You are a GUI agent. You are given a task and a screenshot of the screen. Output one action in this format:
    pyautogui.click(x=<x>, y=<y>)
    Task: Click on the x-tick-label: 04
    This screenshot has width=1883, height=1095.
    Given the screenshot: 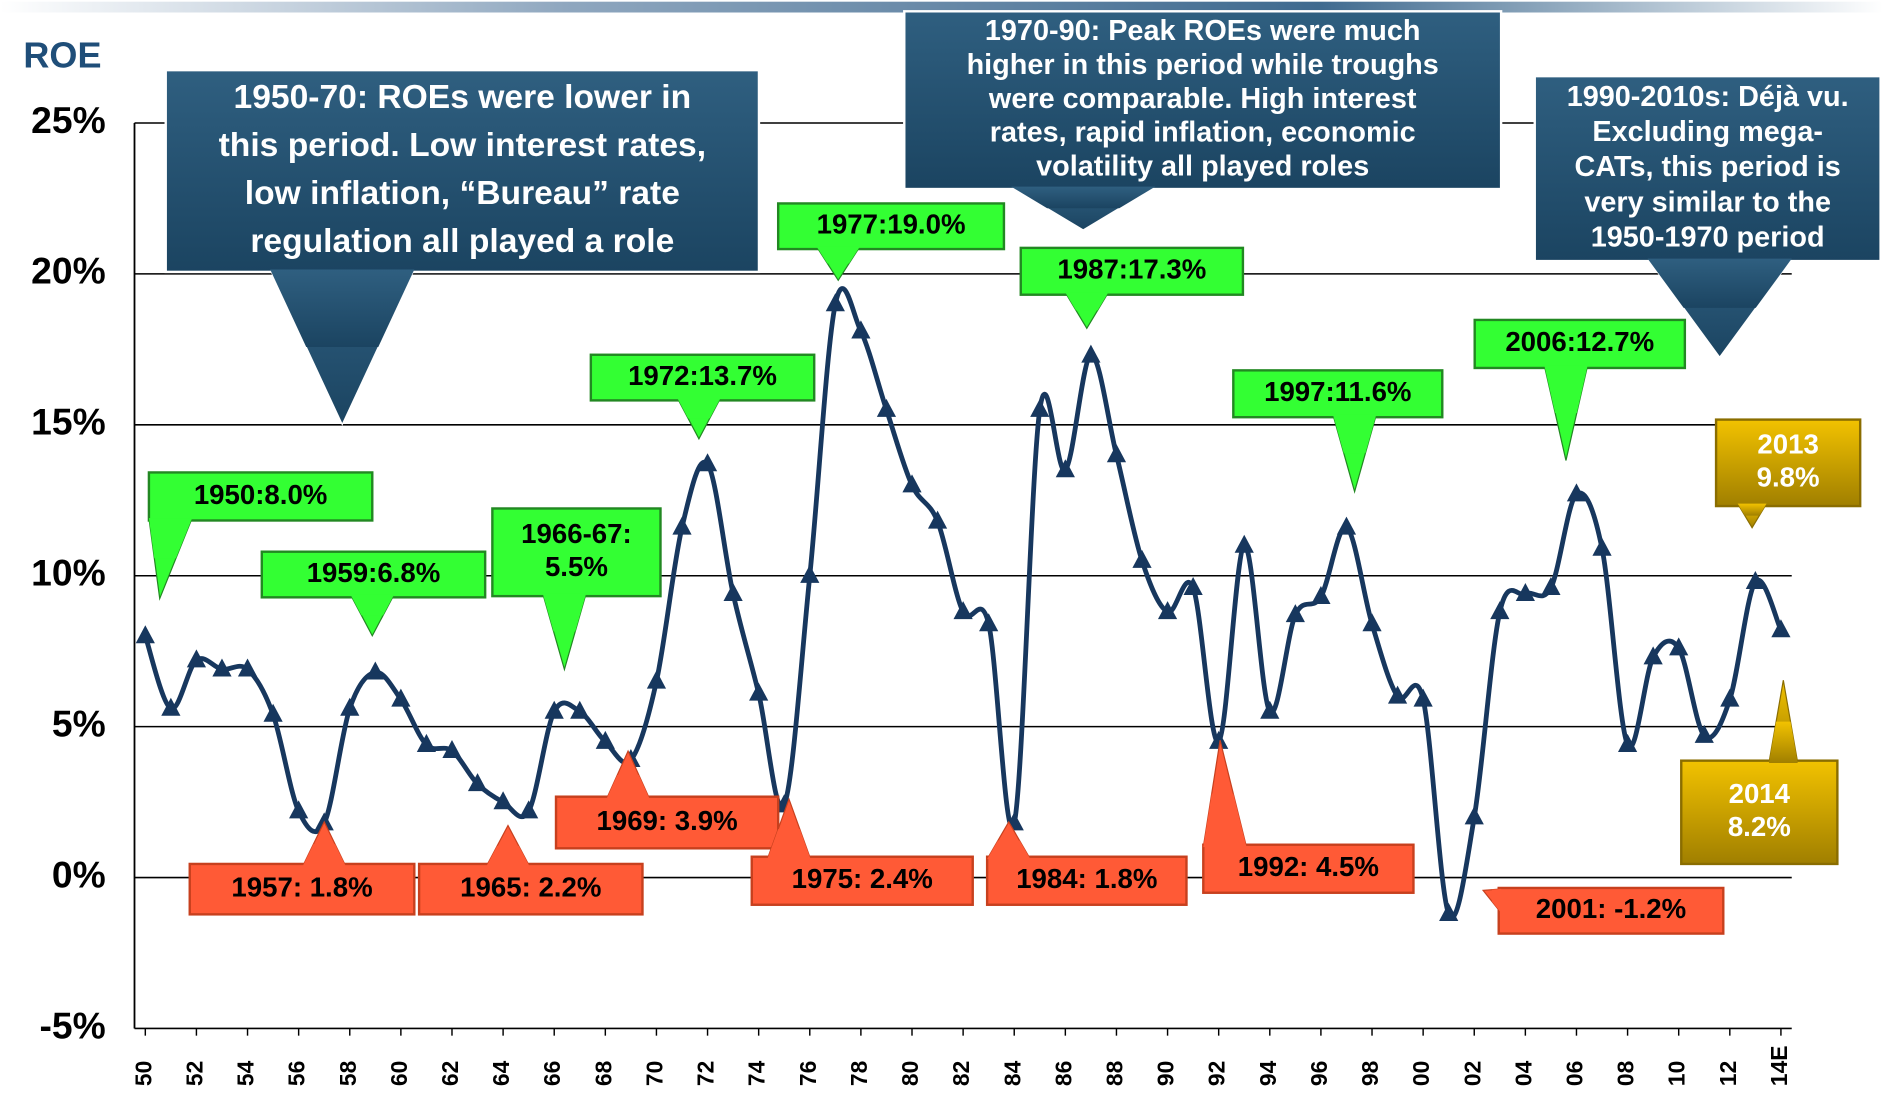 What is the action you would take?
    pyautogui.click(x=1523, y=1073)
    